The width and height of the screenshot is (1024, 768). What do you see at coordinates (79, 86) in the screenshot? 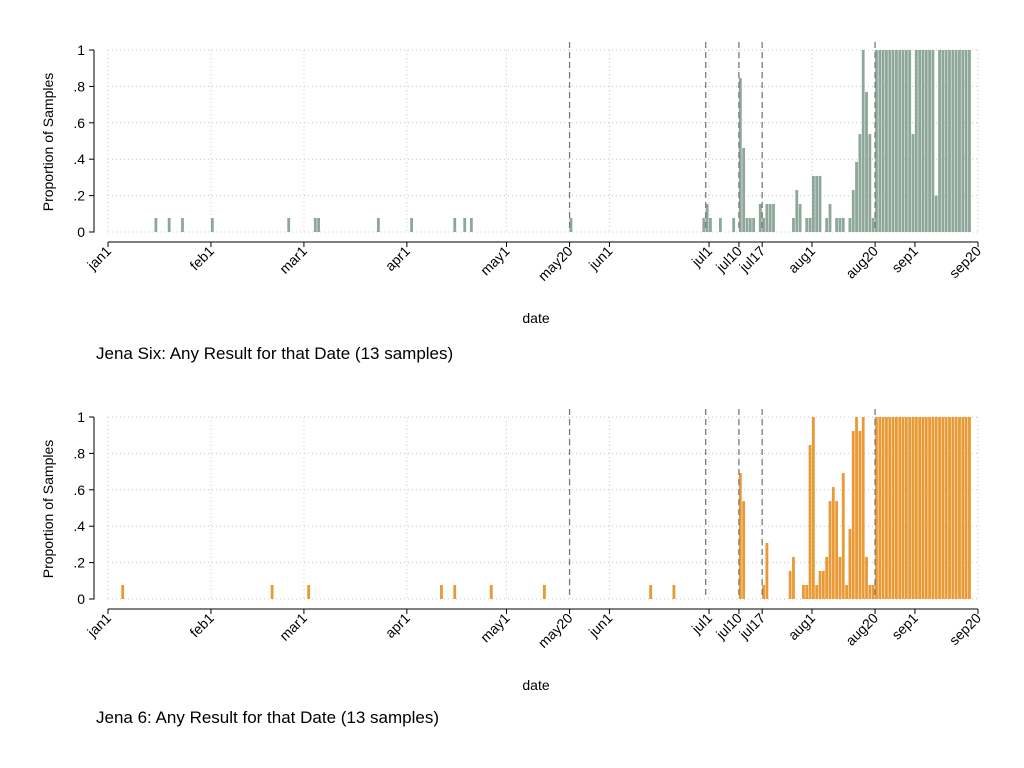
I see `y-tick-label: .8` at bounding box center [79, 86].